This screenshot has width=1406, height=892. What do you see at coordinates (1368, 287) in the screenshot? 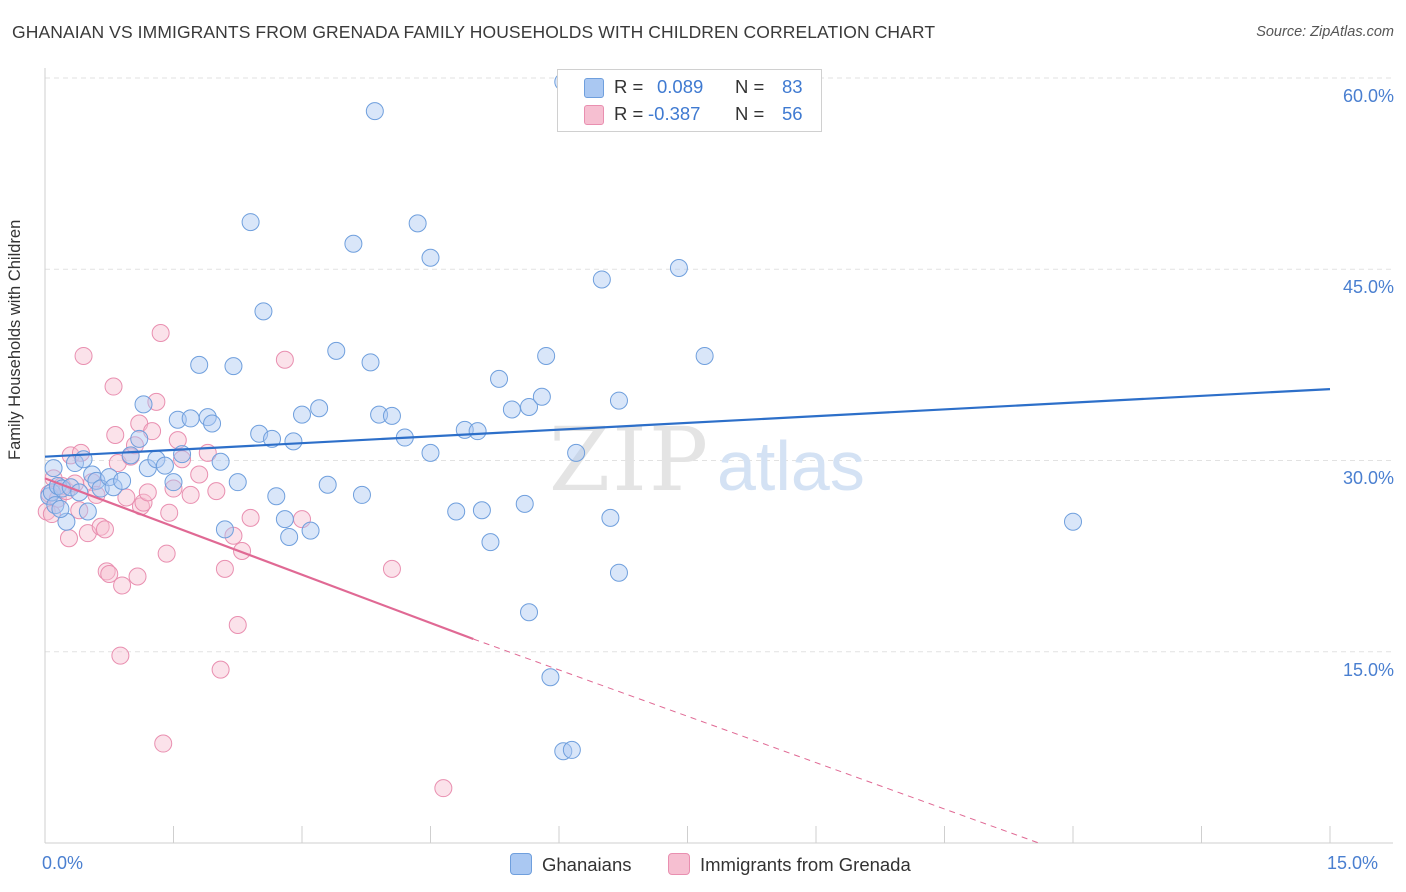
I see `y-tick-label-45: 45.0%` at bounding box center [1368, 287].